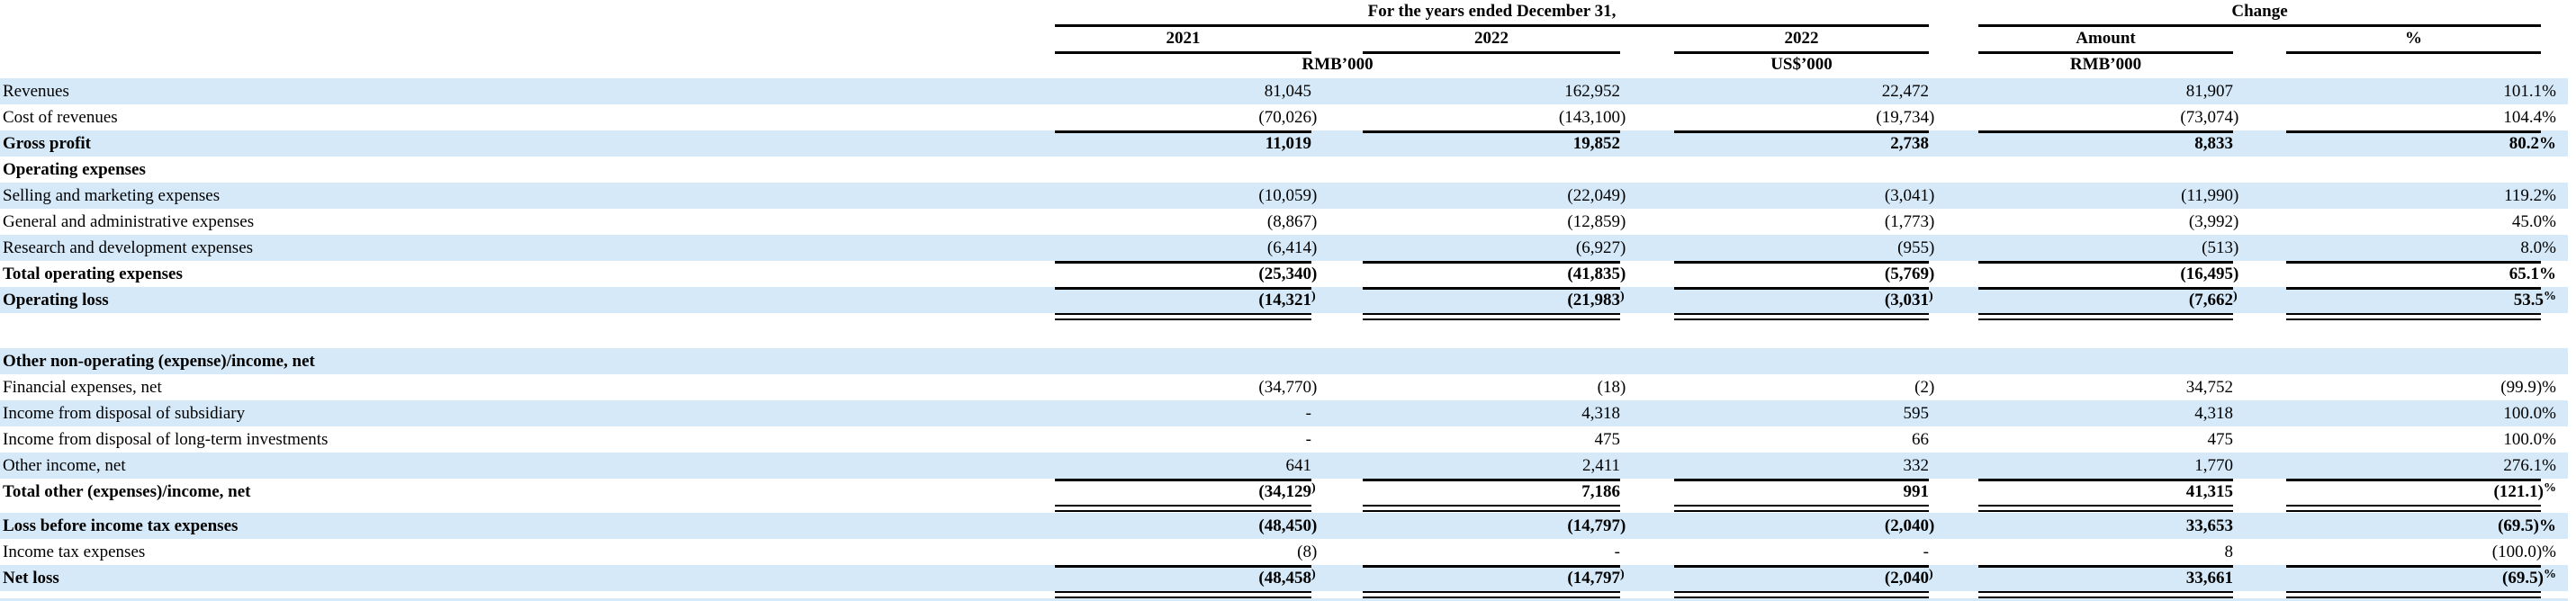 This screenshot has height=601, width=2576. What do you see at coordinates (2421, 170) in the screenshot?
I see `cell-change-pct` at bounding box center [2421, 170].